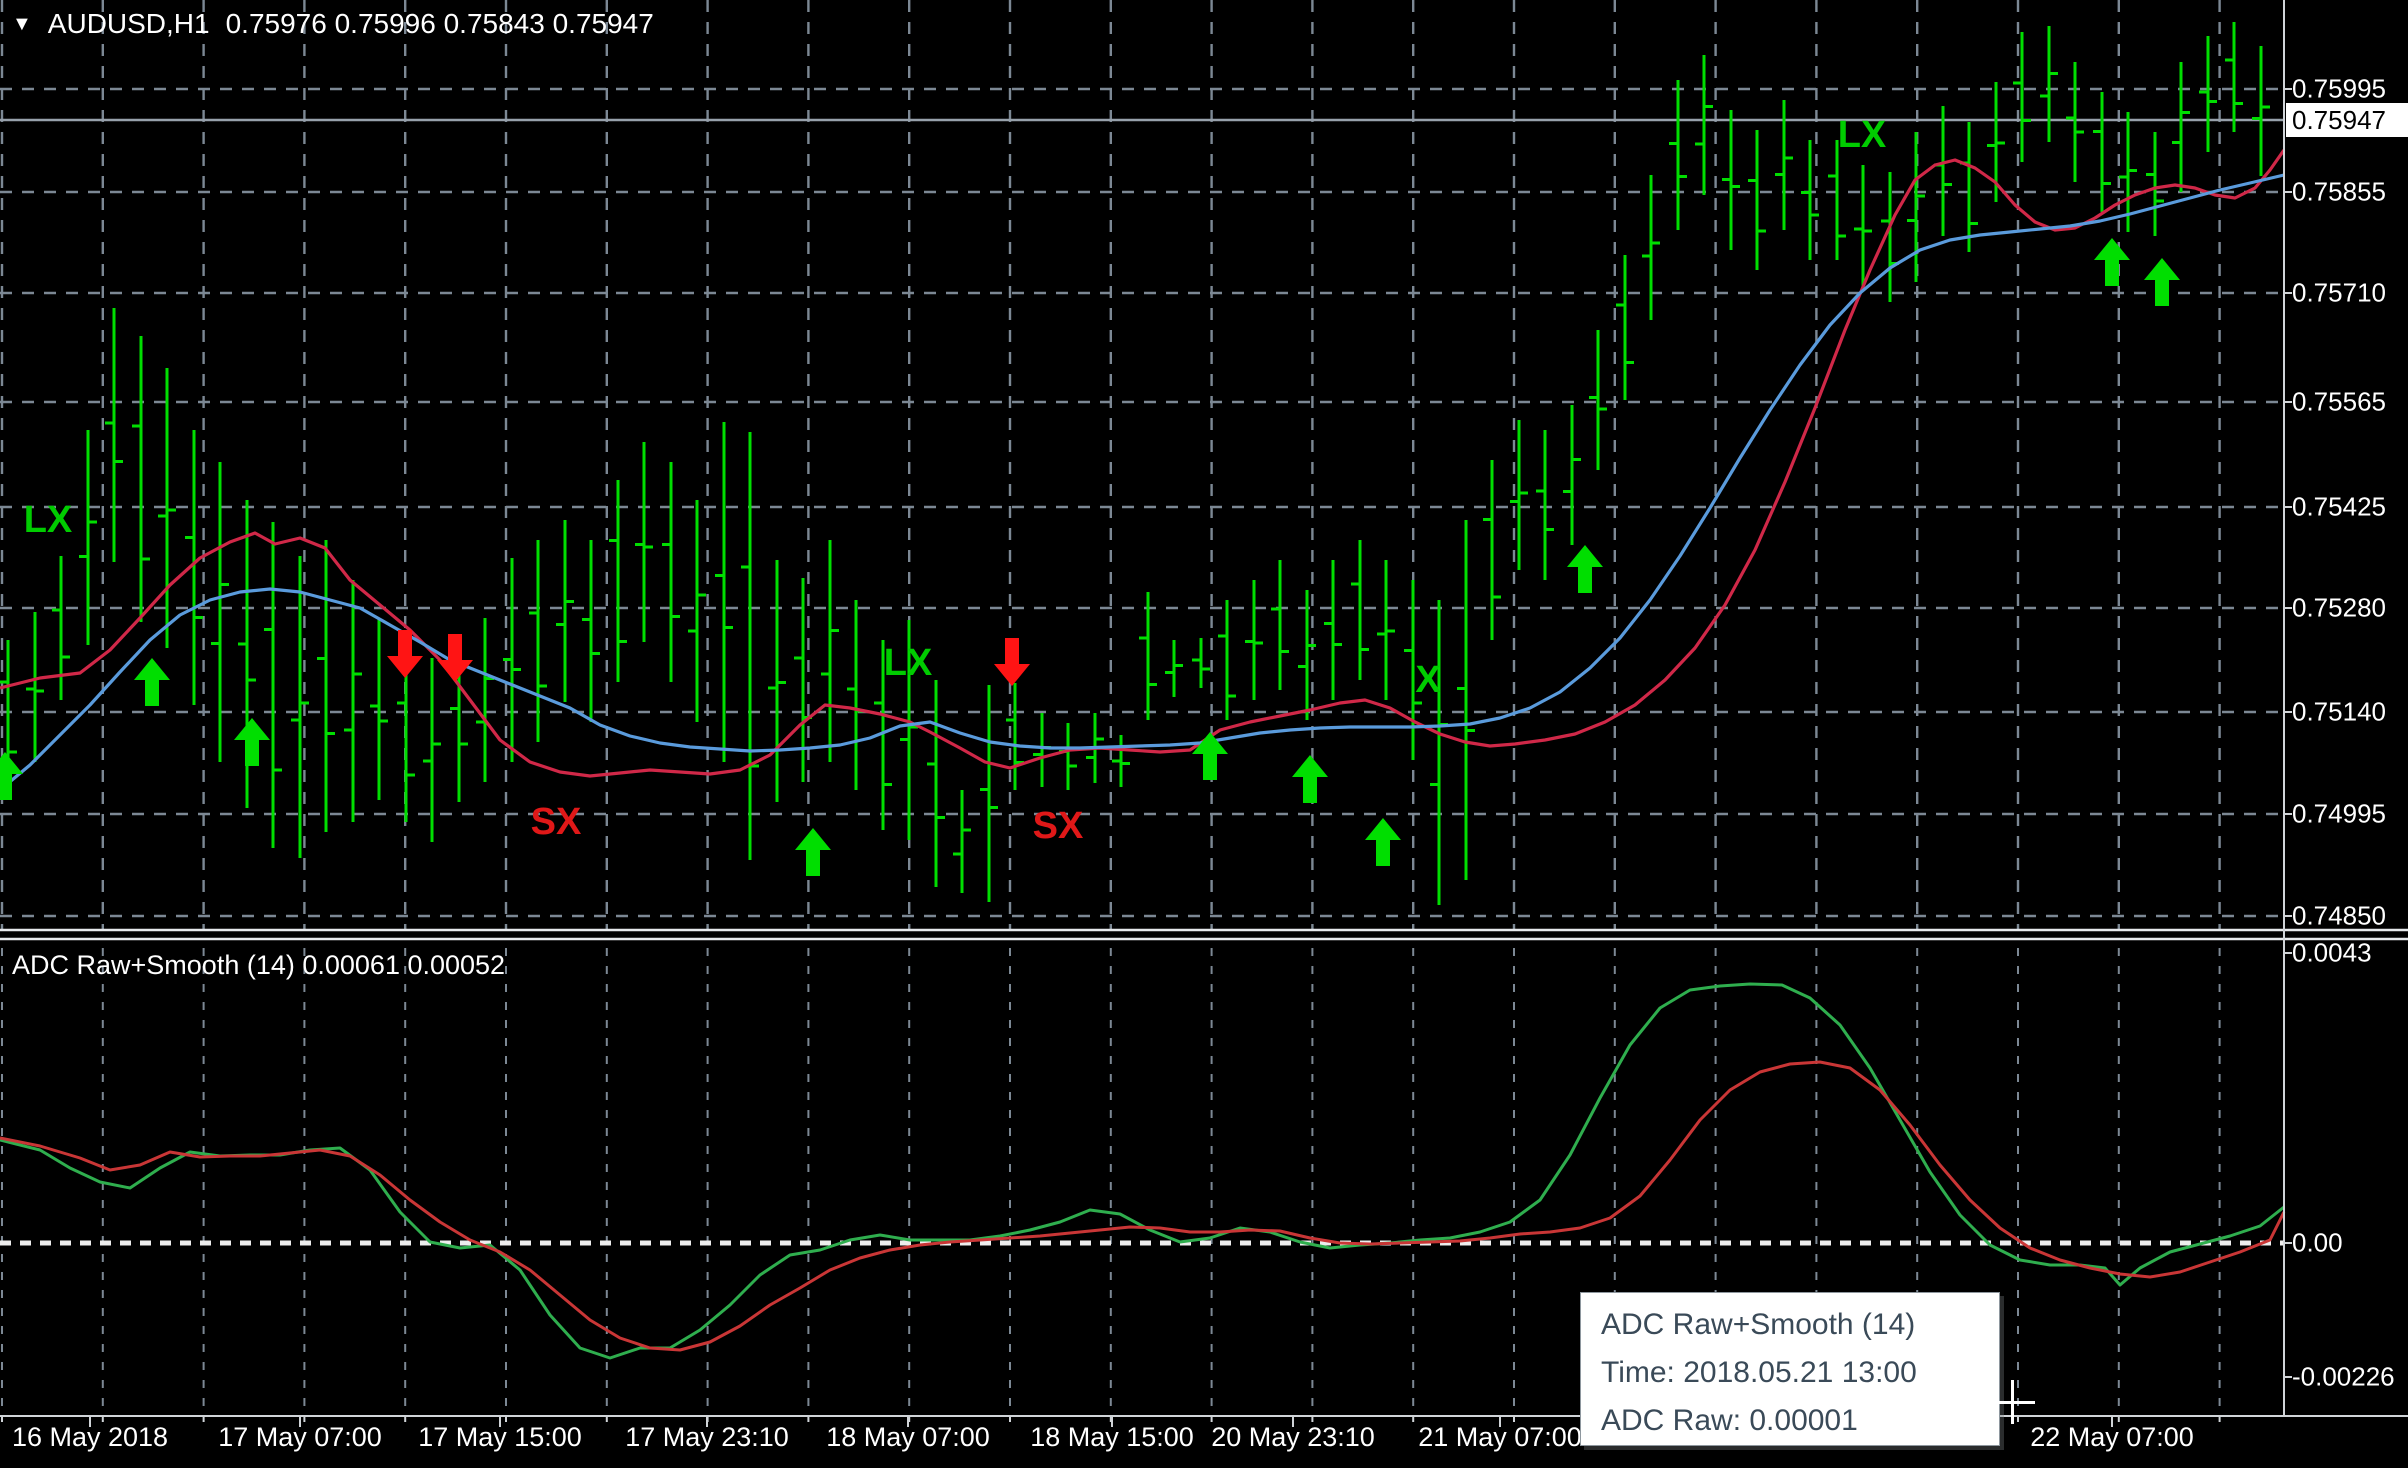 This screenshot has width=2408, height=1468. I want to click on chart-symbol-period: AUDUSD,H1, so click(128, 23).